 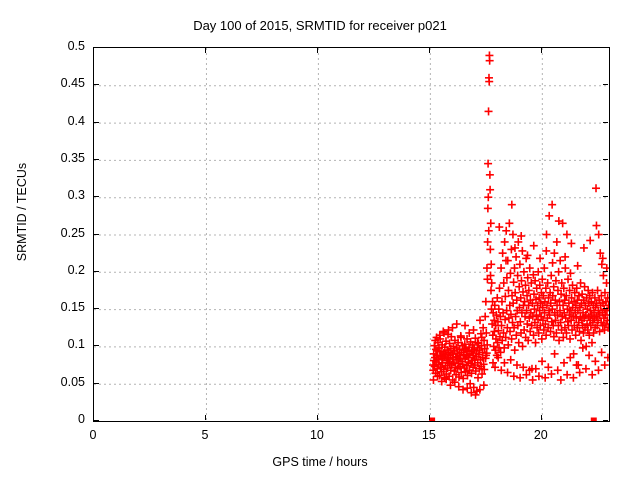 What do you see at coordinates (320, 462) in the screenshot?
I see `x-axis-label: GPS time / hours` at bounding box center [320, 462].